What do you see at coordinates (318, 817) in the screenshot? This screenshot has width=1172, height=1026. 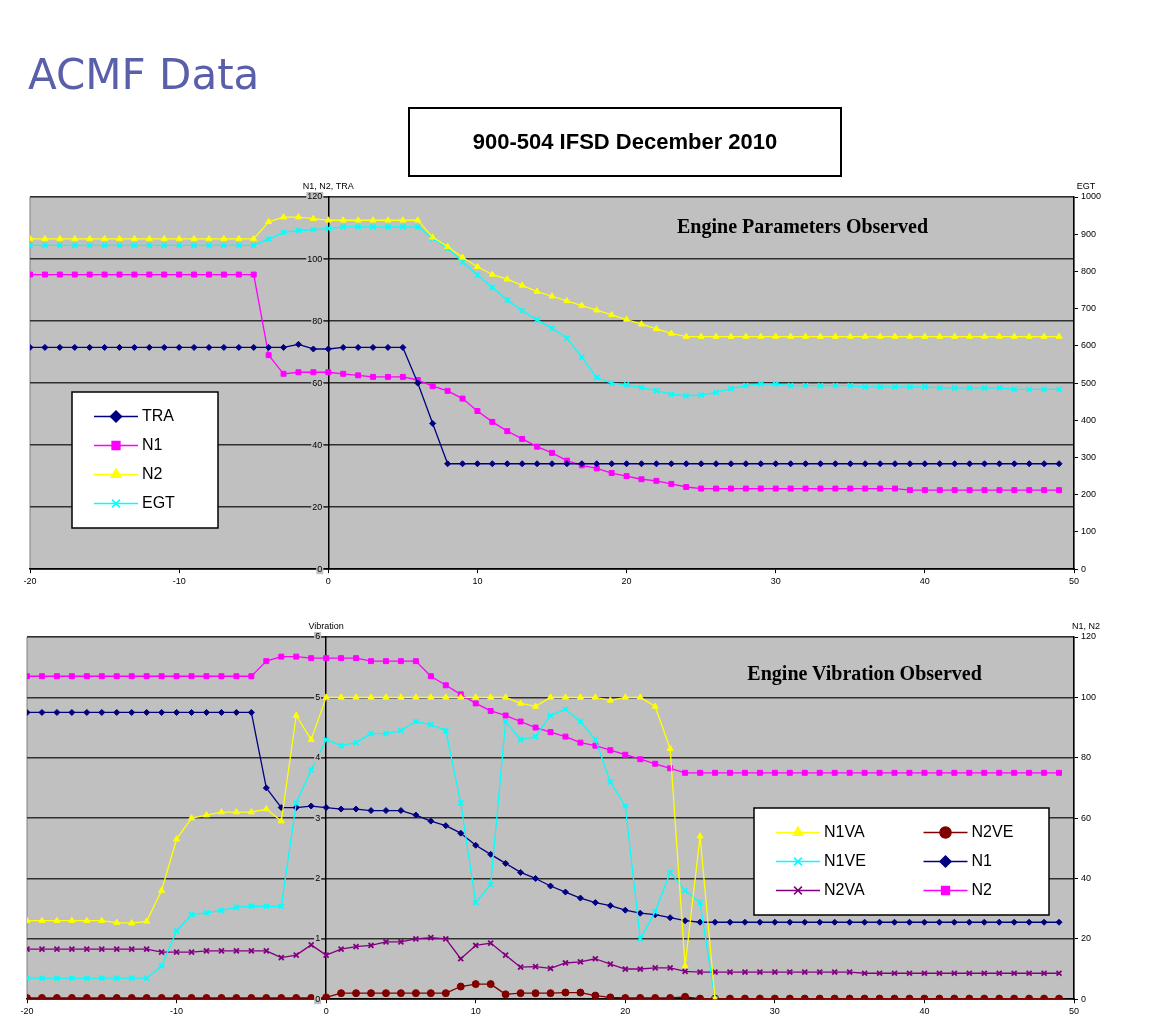 I see `y-tick-label: 3` at bounding box center [318, 817].